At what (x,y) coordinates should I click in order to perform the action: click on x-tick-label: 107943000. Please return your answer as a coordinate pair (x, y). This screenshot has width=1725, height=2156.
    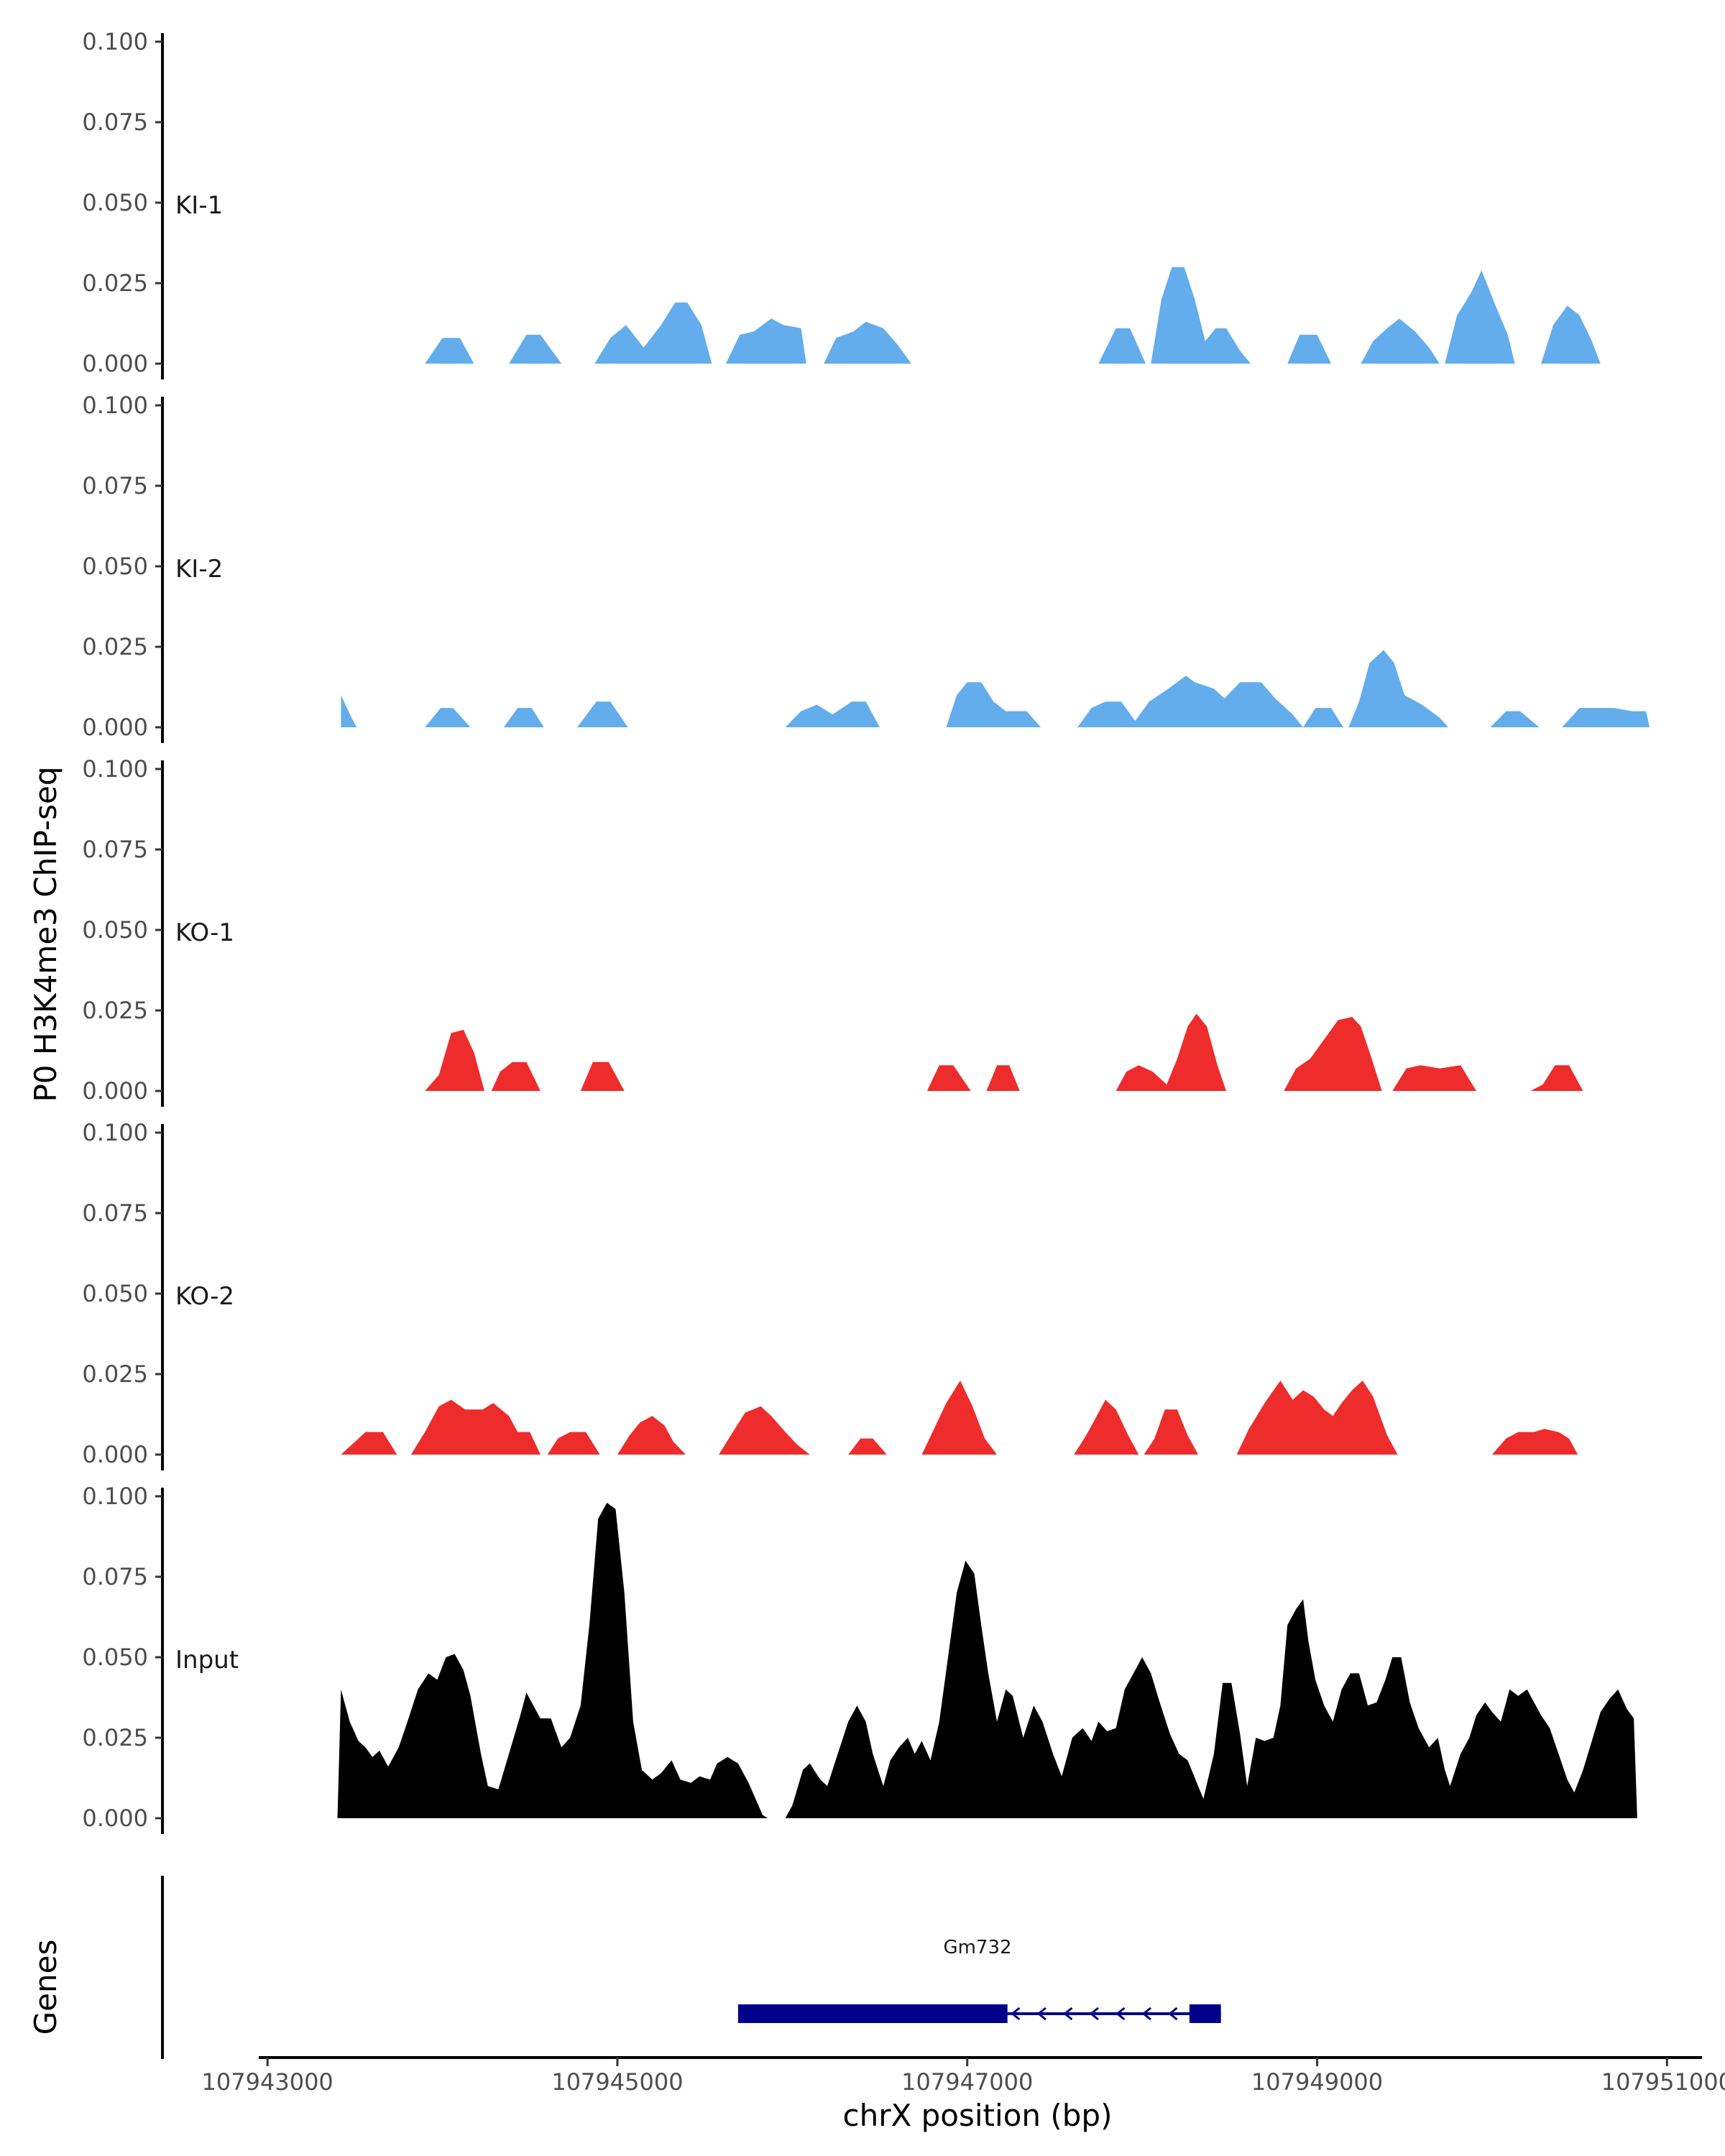
    Looking at the image, I should click on (268, 2082).